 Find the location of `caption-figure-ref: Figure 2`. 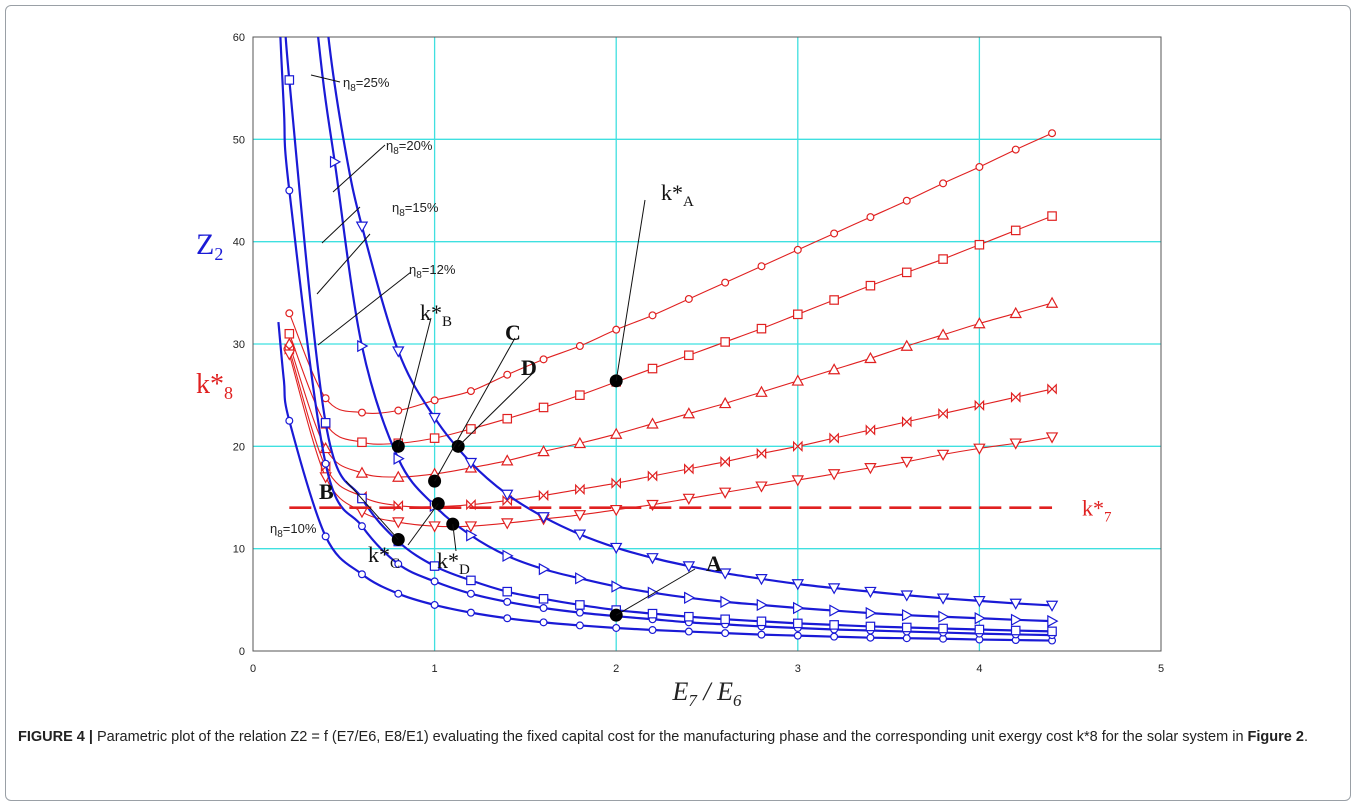

caption-figure-ref: Figure 2 is located at coordinates (1275, 737).